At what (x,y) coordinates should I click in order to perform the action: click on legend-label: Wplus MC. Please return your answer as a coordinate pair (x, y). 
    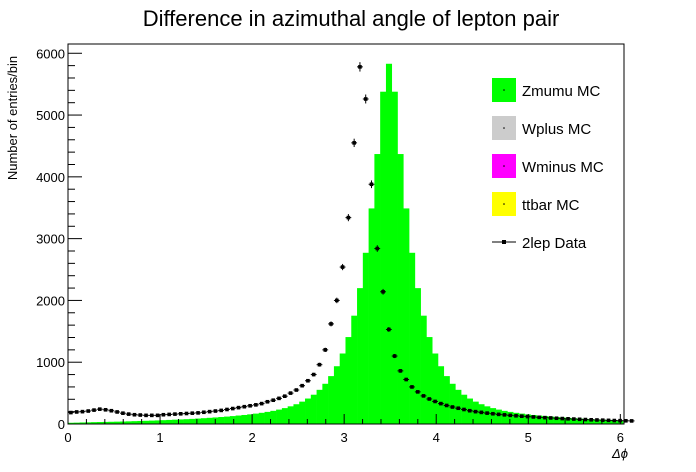
    Looking at the image, I should click on (556, 129).